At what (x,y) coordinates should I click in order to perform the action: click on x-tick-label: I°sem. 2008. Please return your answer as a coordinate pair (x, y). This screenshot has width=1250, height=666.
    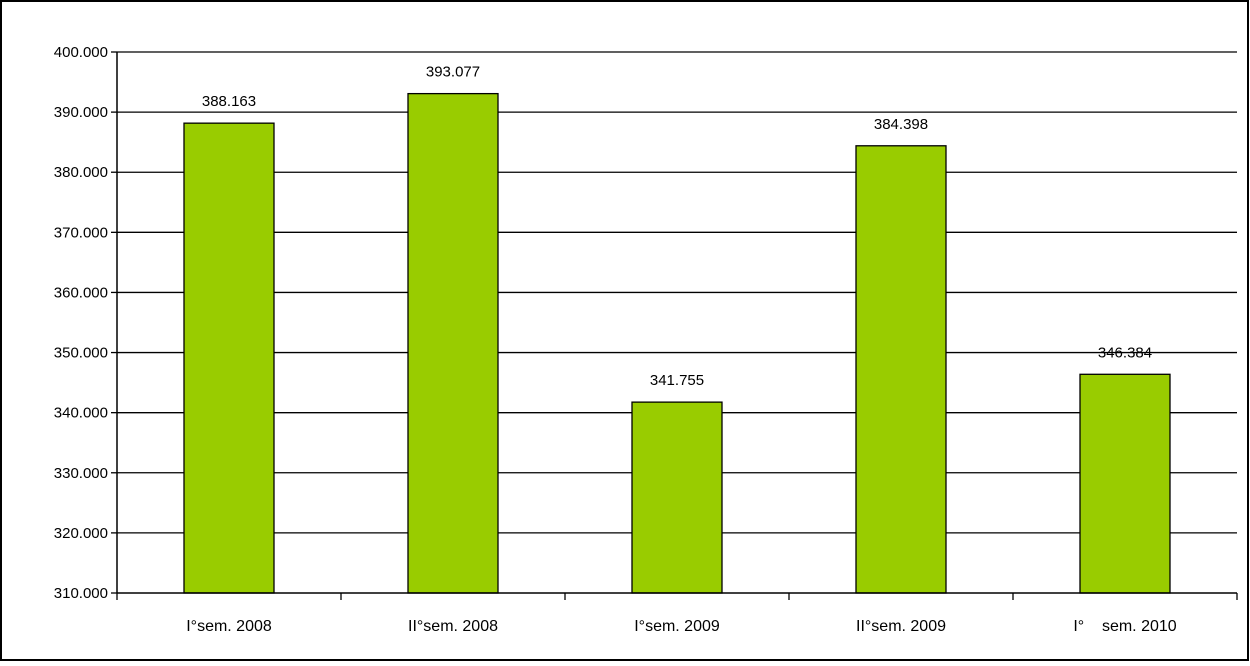
    Looking at the image, I should click on (229, 626).